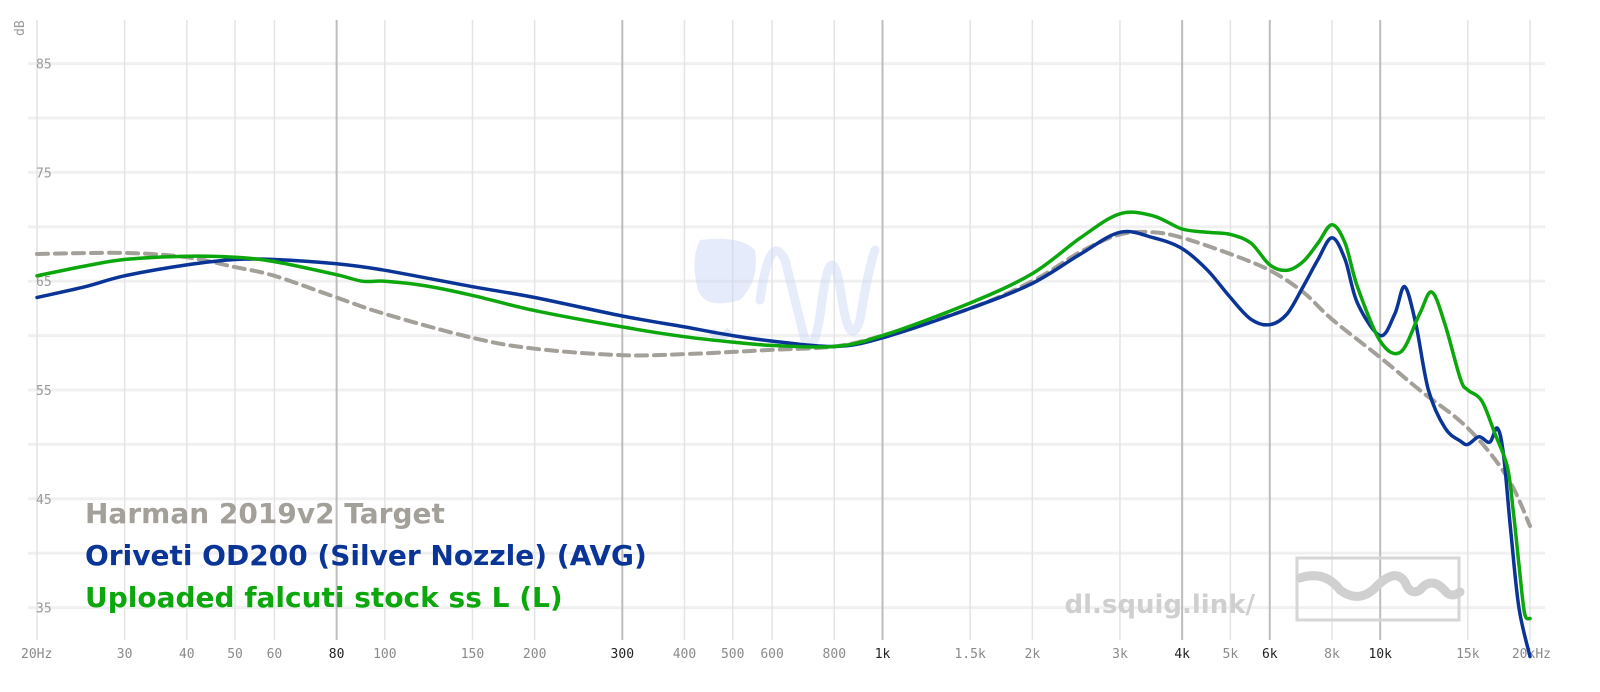 The height and width of the screenshot is (692, 1600). What do you see at coordinates (771, 654) in the screenshot?
I see `x-tick-label: 600` at bounding box center [771, 654].